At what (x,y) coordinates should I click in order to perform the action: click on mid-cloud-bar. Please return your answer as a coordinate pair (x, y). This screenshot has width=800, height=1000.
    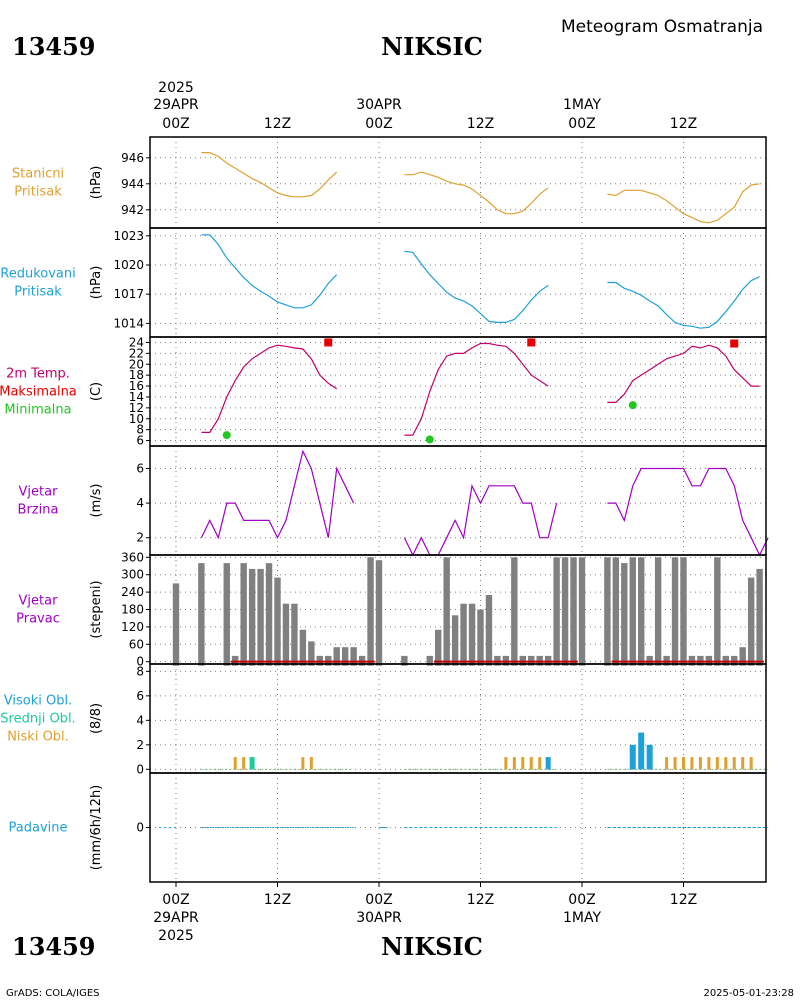
    Looking at the image, I should click on (252, 763).